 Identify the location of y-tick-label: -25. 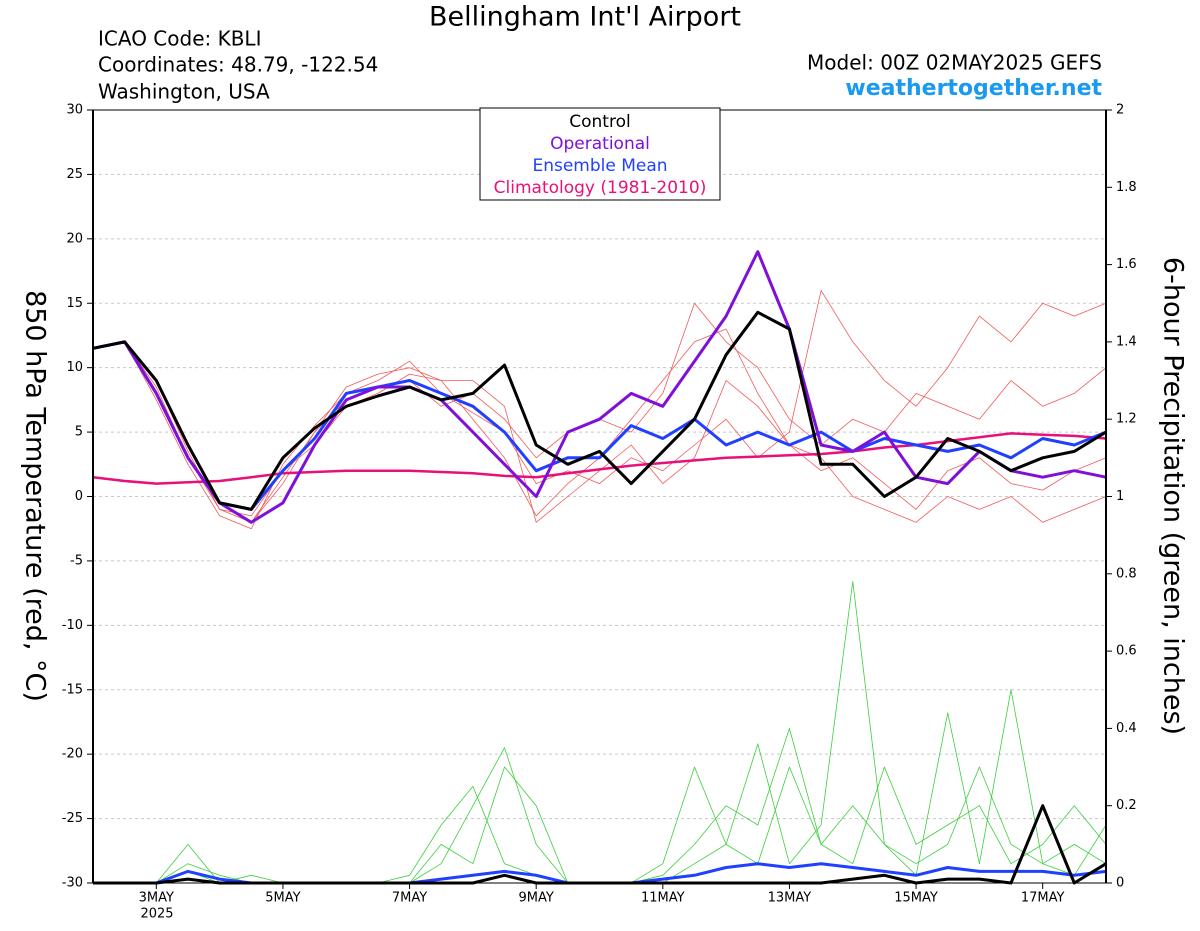
(72, 818).